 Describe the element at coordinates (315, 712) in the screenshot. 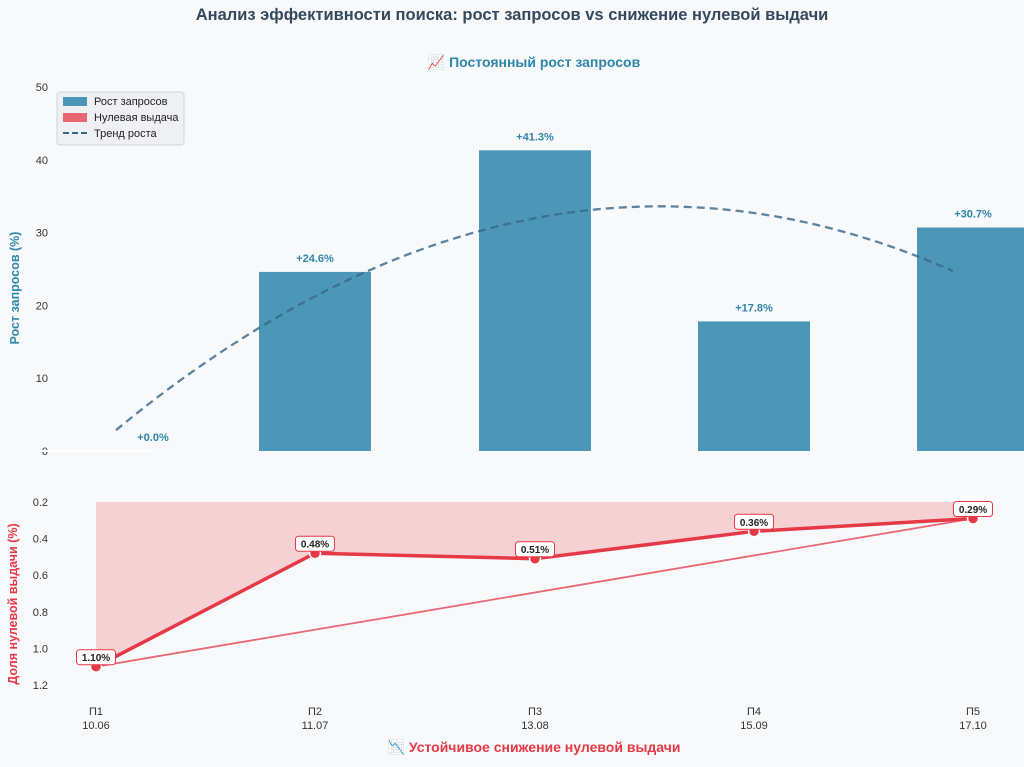

I see `x-tick-period: П2` at that location.